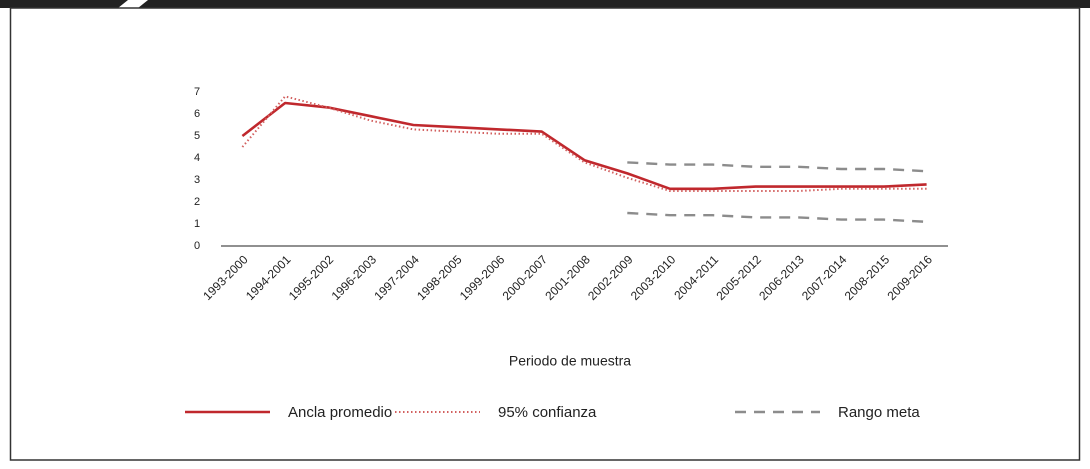 This screenshot has height=469, width=1090. I want to click on x-tick-label: 2005-2012, so click(738, 277).